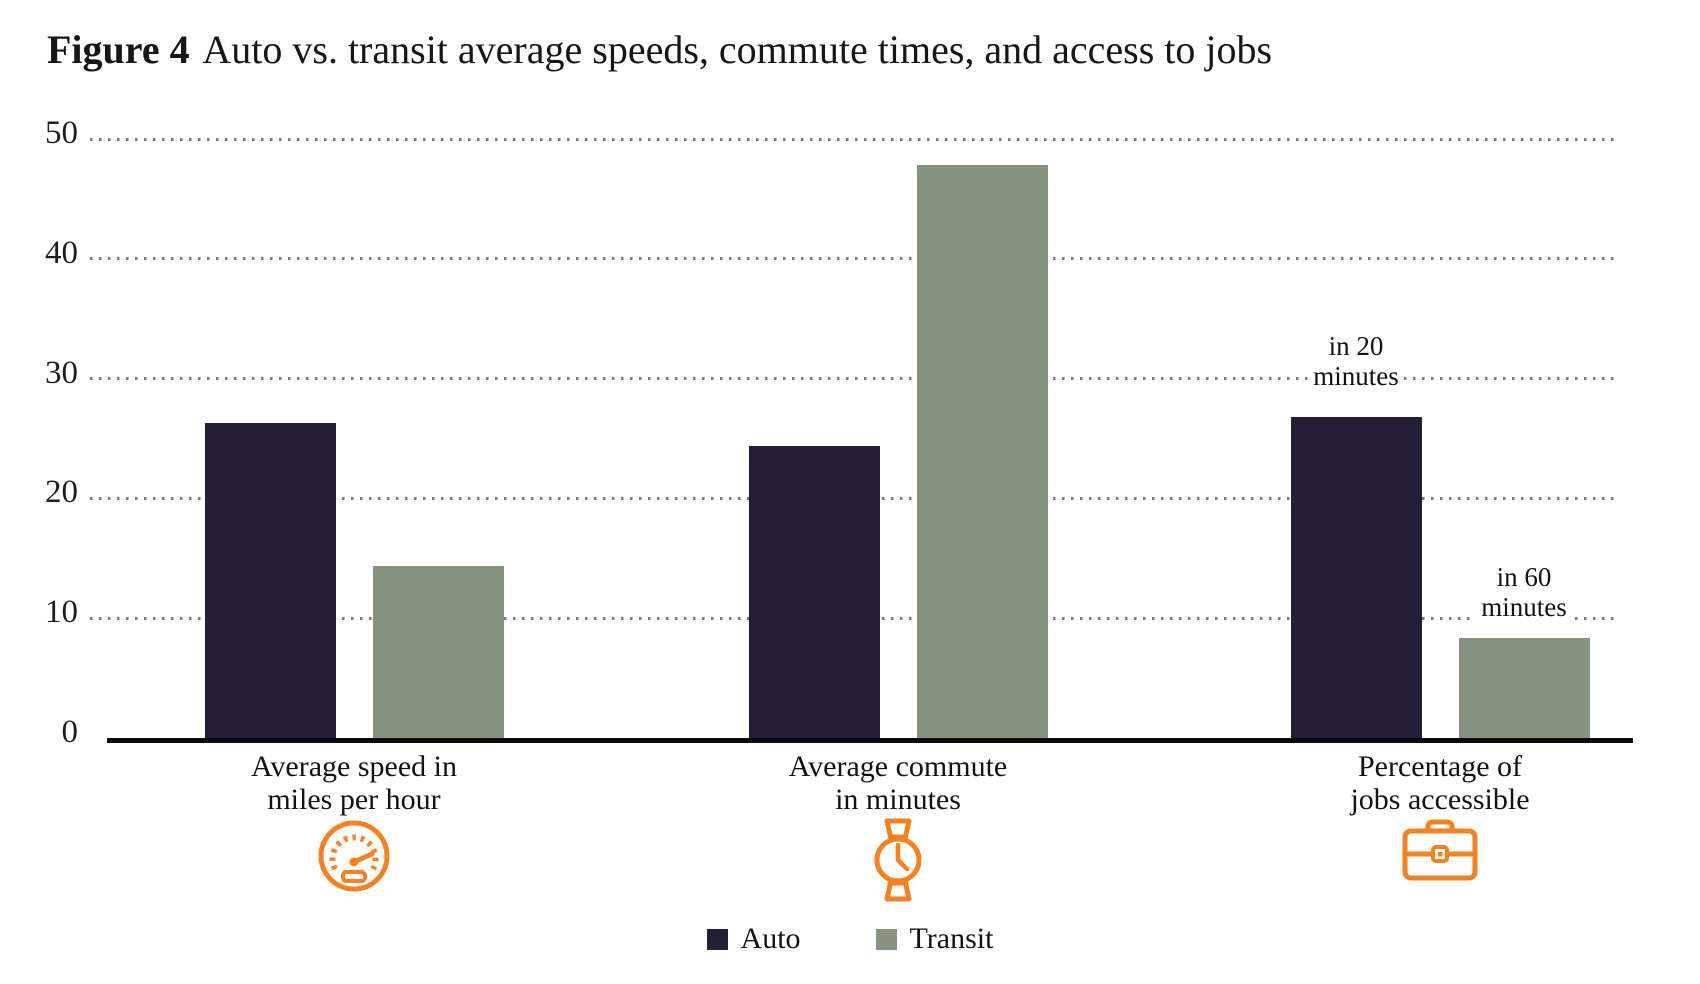  I want to click on category-label-line: Average speed in, so click(353, 766).